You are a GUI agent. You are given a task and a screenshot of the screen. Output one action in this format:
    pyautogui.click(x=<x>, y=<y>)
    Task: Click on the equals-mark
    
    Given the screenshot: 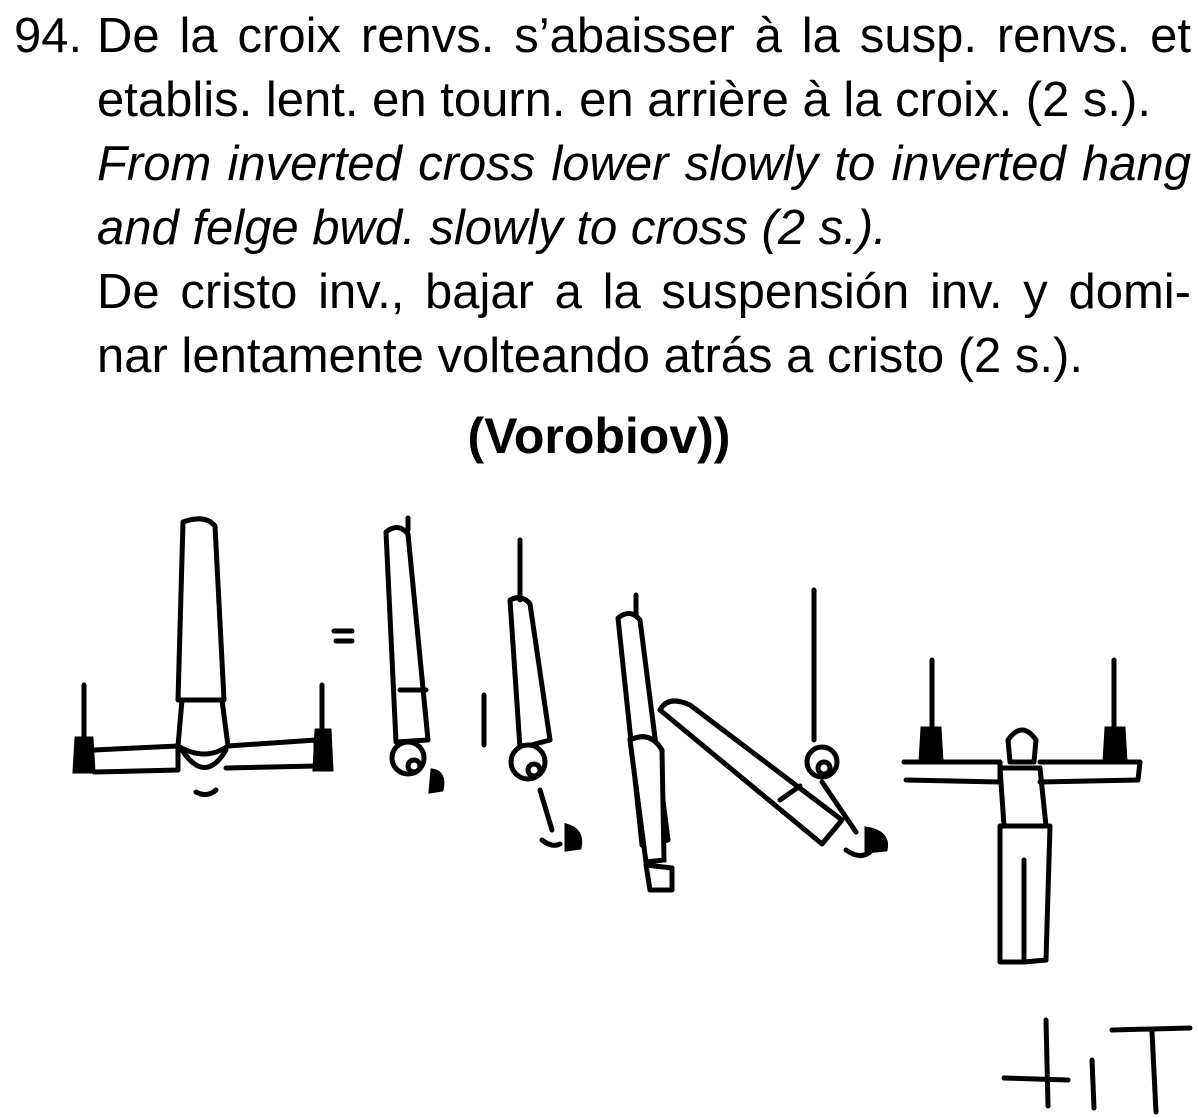 What is the action you would take?
    pyautogui.click(x=343, y=636)
    